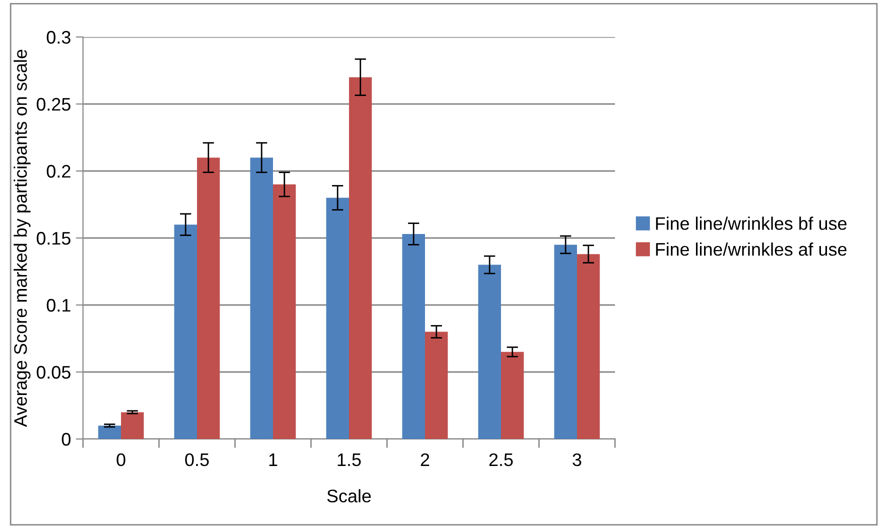 This screenshot has width=884, height=529. What do you see at coordinates (53, 104) in the screenshot?
I see `y-tick-label: 0.25` at bounding box center [53, 104].